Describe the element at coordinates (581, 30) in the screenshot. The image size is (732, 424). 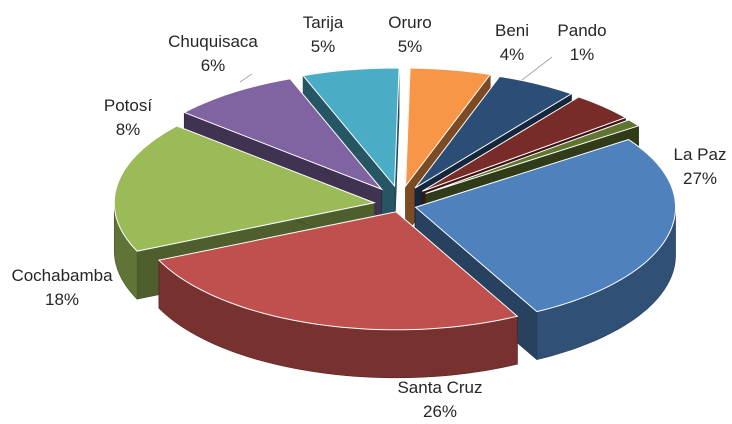
I see `slice-label-pando: Pando` at that location.